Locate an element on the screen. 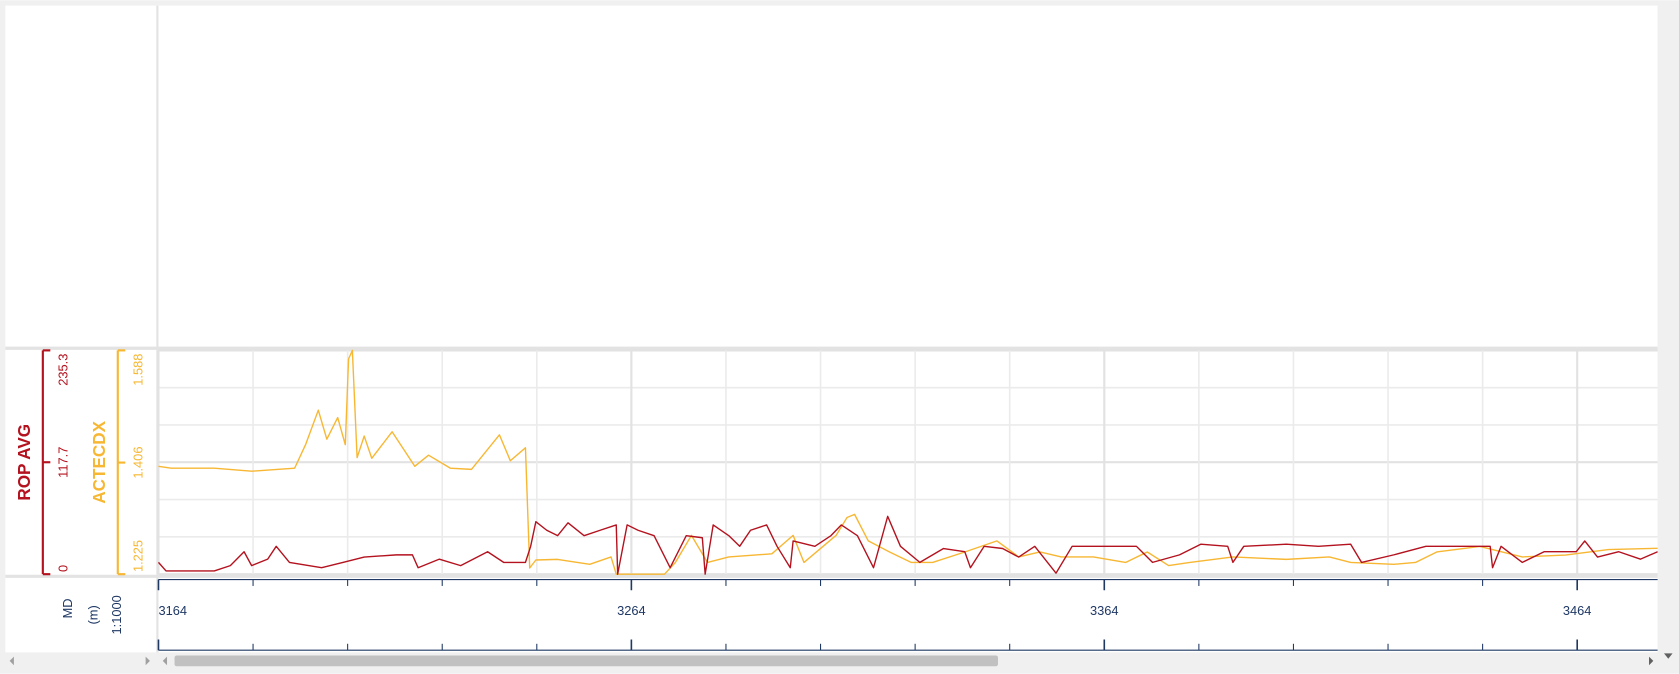  scrollbar-thumb is located at coordinates (586, 661).